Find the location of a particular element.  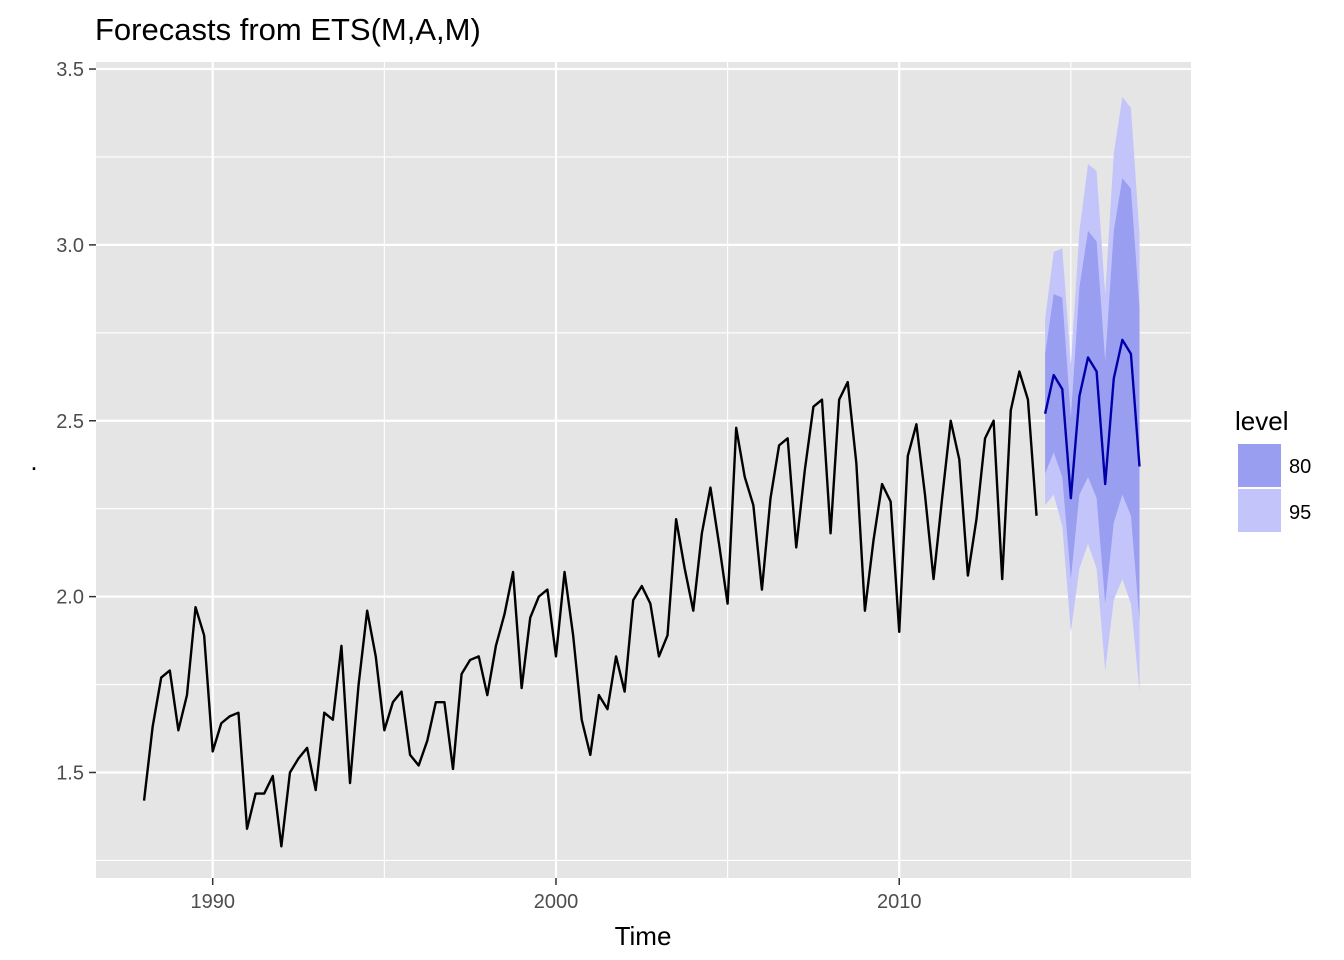

y-tick-label: 3.5 is located at coordinates (70, 70).